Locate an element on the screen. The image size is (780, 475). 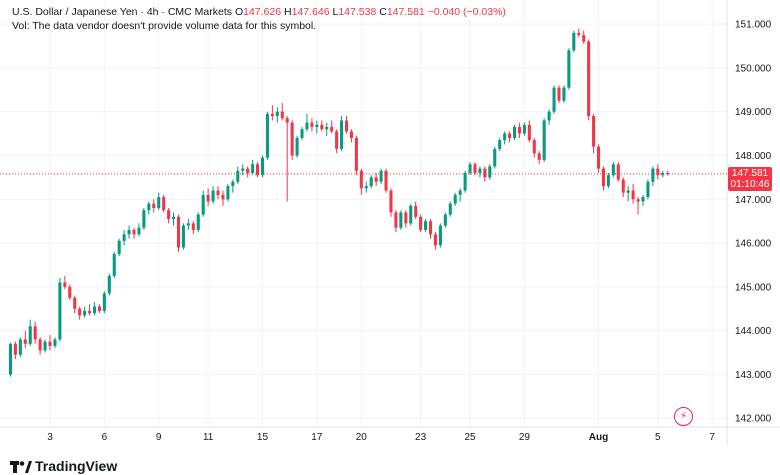
x-tick-label: 25 is located at coordinates (470, 437).